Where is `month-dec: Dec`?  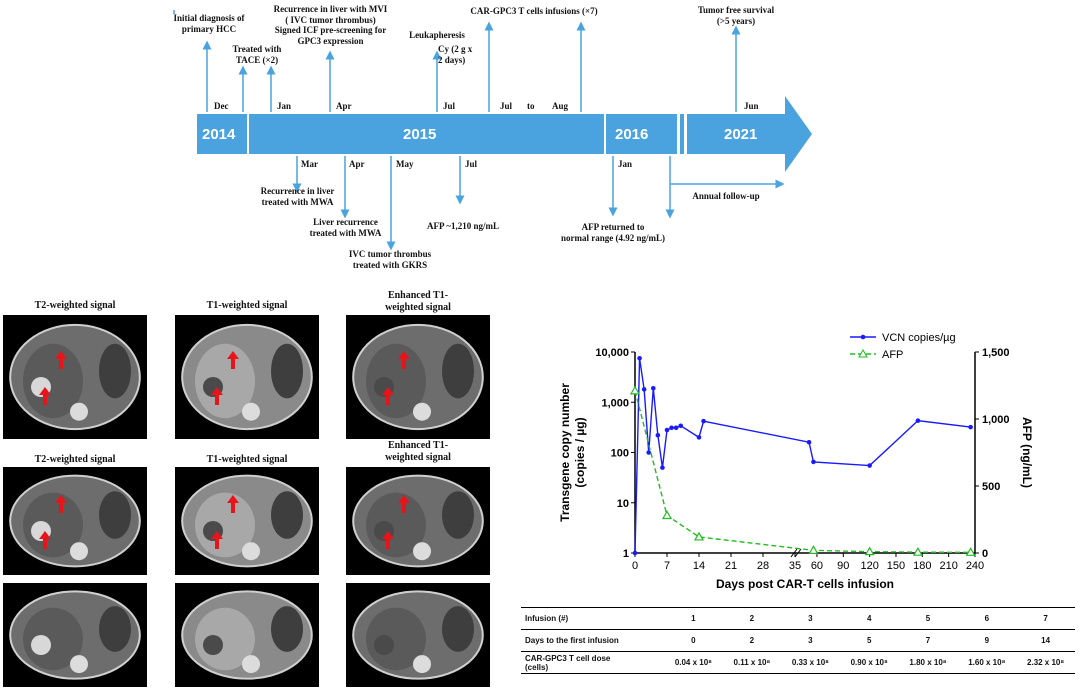
month-dec: Dec is located at coordinates (221, 106).